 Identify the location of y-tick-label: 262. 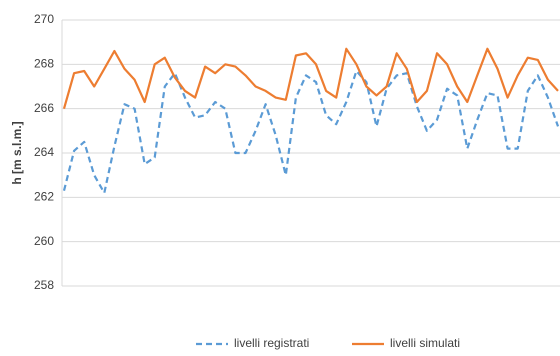
(44, 197).